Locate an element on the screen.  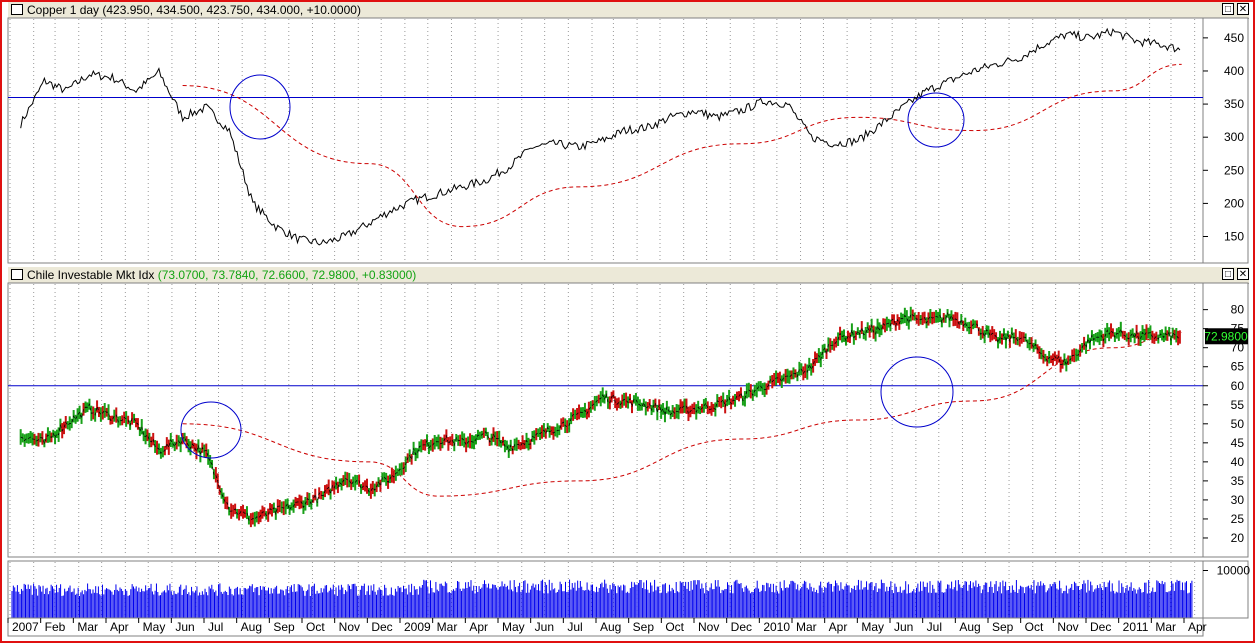
last-value-label: 72.9800 is located at coordinates (1226, 336).